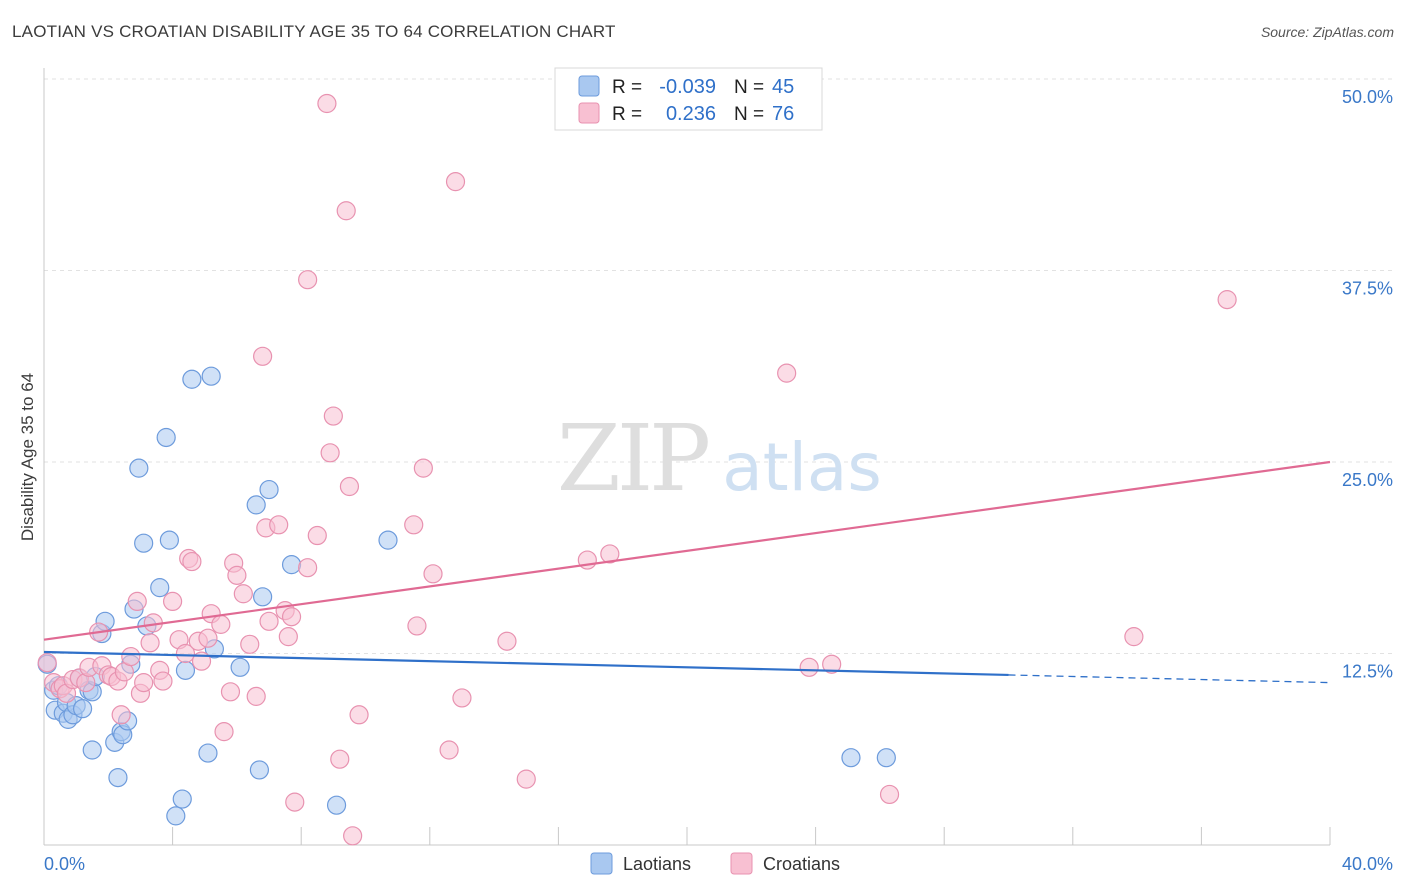 The height and width of the screenshot is (892, 1406). I want to click on x-tick-label-min: 0.0%, so click(64, 864).